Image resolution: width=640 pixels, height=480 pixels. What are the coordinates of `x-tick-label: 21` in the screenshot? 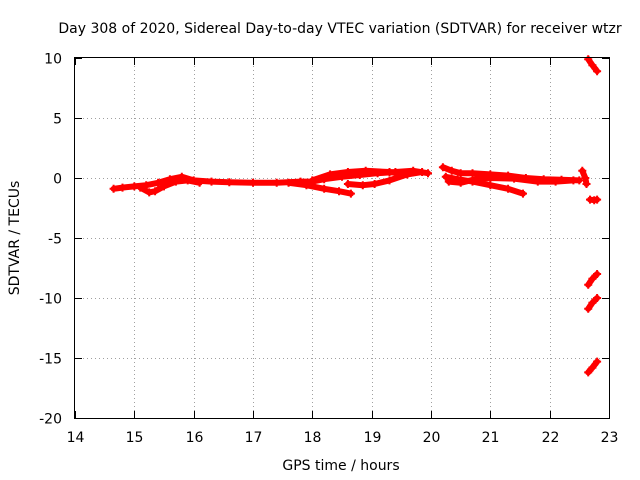 It's located at (491, 438).